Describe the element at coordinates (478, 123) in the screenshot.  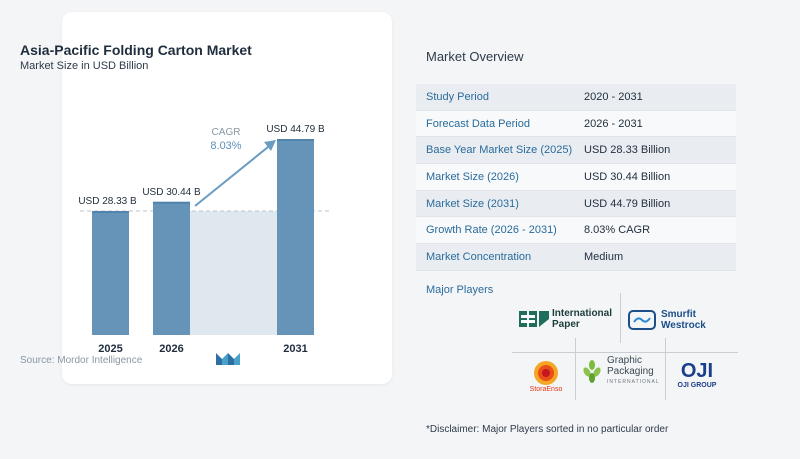
I see `overview-row-label: Forecast Data Period` at that location.